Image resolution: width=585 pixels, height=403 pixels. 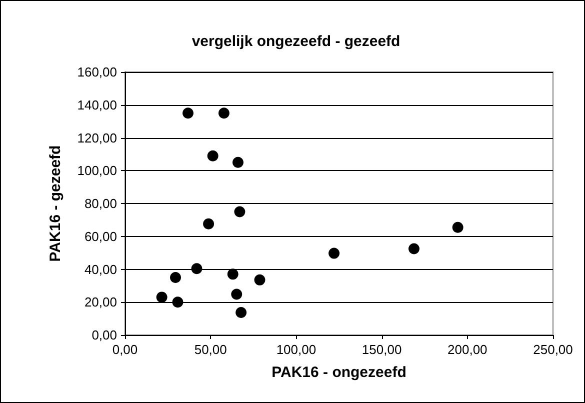 What do you see at coordinates (468, 349) in the screenshot?
I see `x-tick-label: 200,00` at bounding box center [468, 349].